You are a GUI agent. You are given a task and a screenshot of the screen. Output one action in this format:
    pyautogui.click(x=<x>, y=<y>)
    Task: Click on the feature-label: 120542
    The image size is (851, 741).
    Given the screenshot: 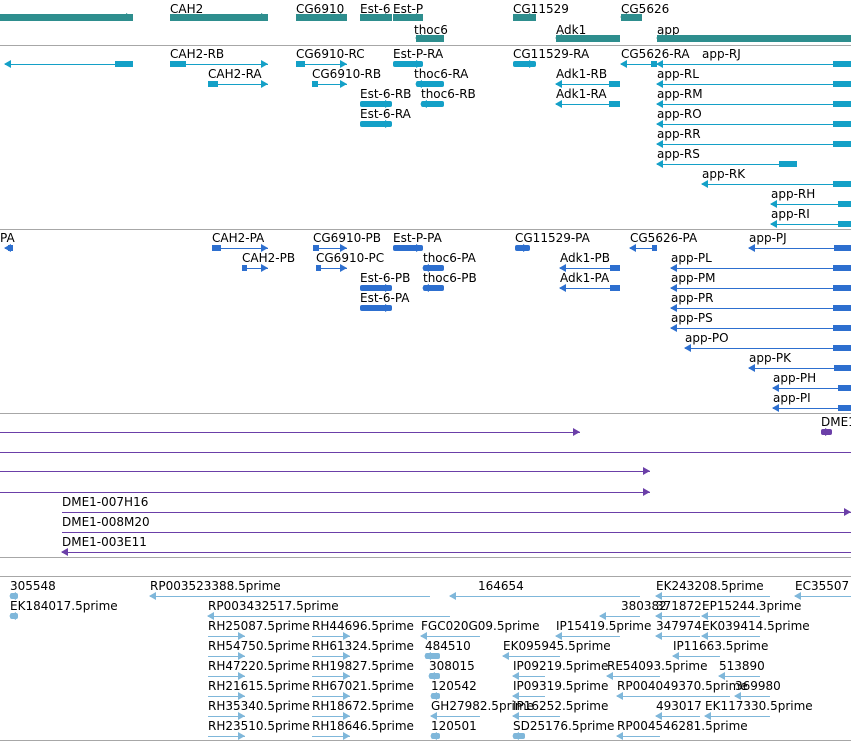 What is the action you would take?
    pyautogui.click(x=454, y=686)
    